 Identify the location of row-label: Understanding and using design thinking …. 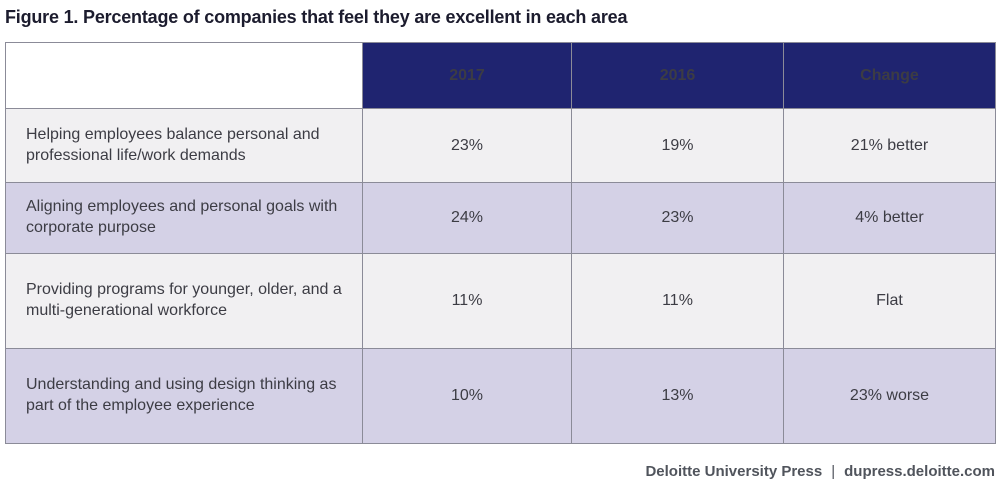
(184, 396).